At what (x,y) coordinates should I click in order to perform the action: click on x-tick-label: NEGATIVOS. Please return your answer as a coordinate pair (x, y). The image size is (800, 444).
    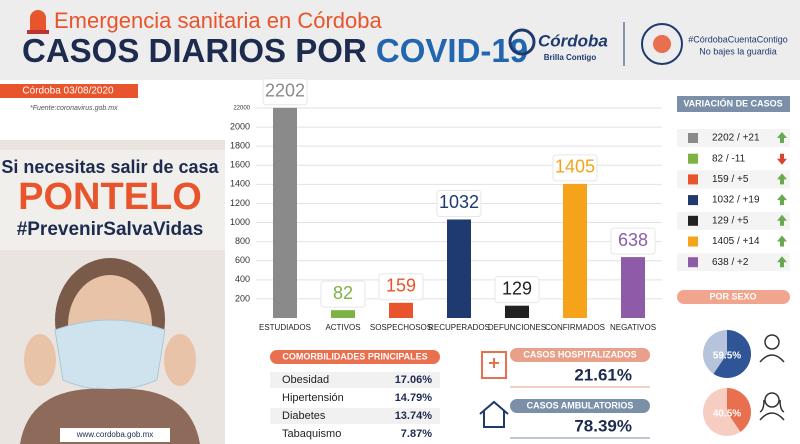
    Looking at the image, I should click on (633, 327).